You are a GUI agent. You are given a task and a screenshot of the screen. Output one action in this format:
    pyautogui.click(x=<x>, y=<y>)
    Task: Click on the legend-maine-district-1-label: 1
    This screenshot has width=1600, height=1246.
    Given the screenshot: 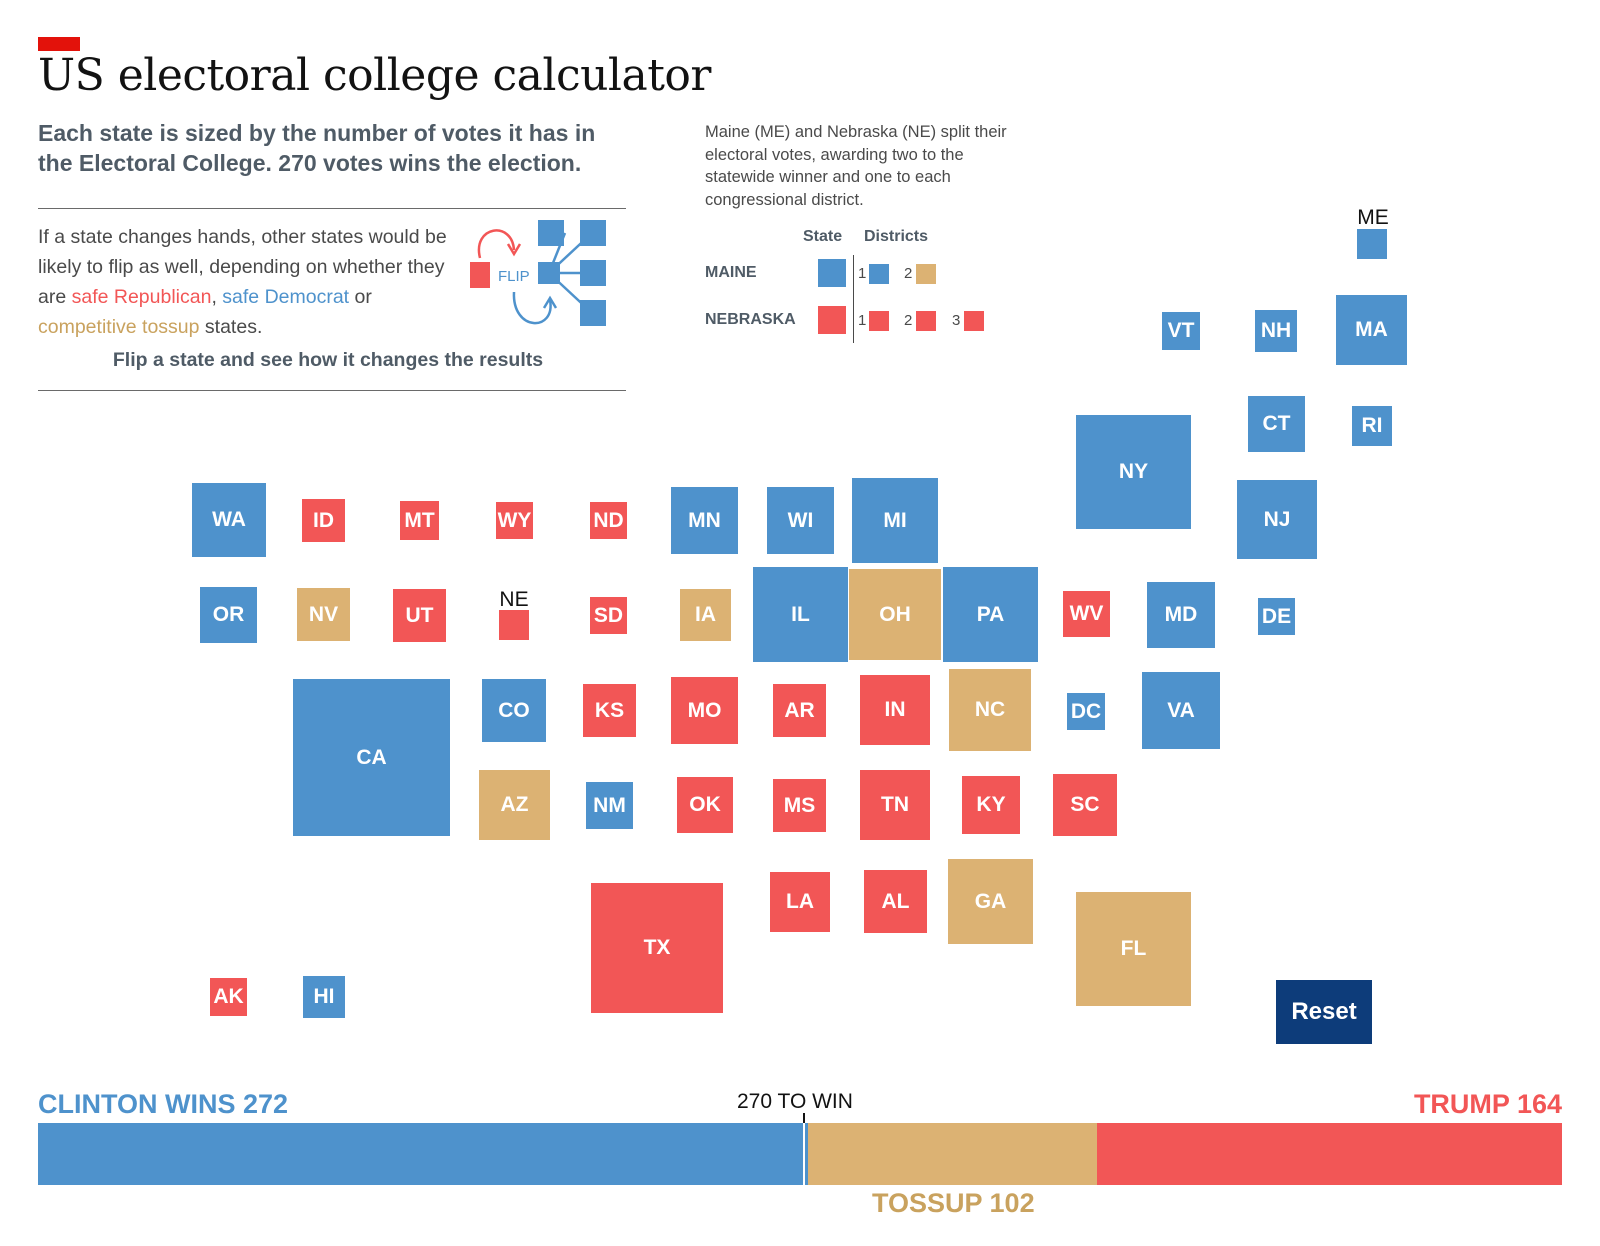 What is the action you would take?
    pyautogui.click(x=862, y=273)
    